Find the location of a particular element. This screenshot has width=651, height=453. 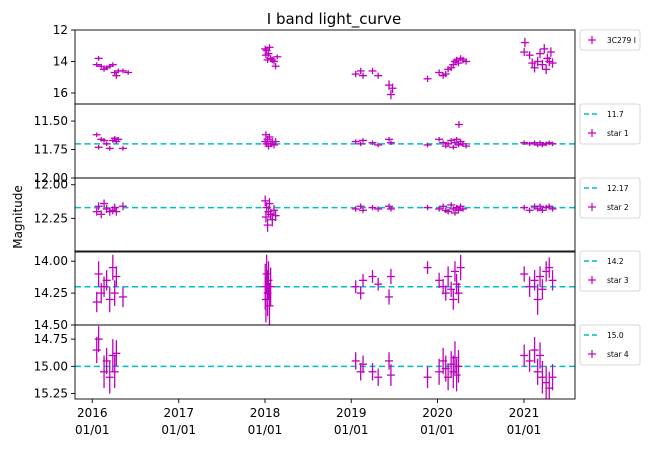

x-tick-label-year: 2019 is located at coordinates (351, 413).